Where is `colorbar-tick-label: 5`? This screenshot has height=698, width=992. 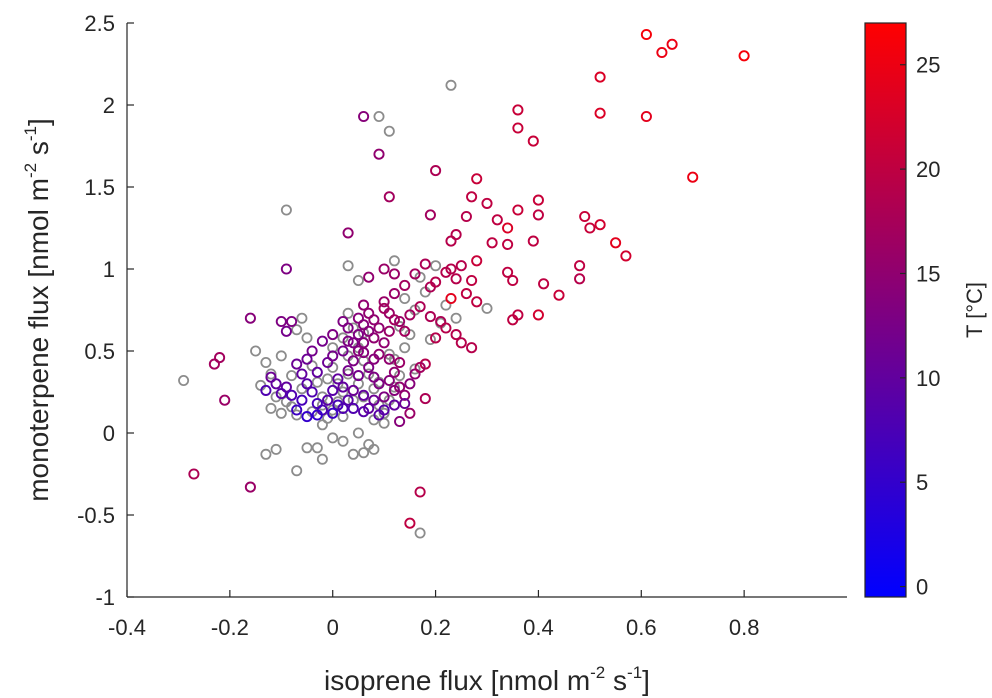
colorbar-tick-label: 5 is located at coordinates (922, 482).